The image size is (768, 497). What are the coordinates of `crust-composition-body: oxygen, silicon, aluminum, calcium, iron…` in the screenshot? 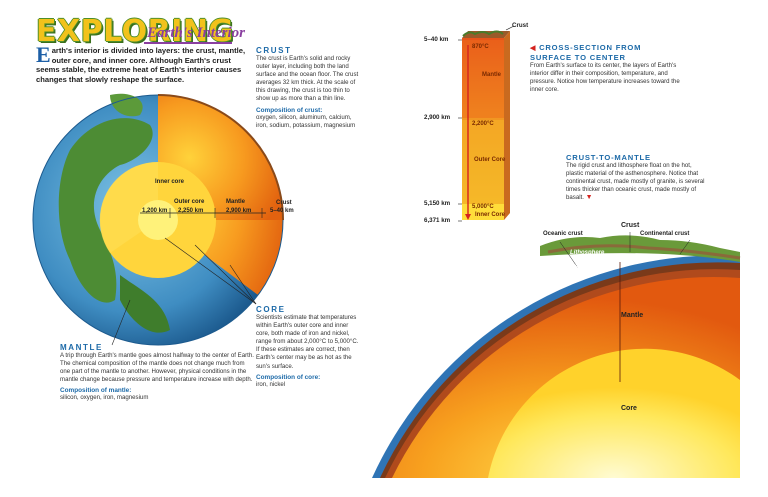 It's located at (306, 121).